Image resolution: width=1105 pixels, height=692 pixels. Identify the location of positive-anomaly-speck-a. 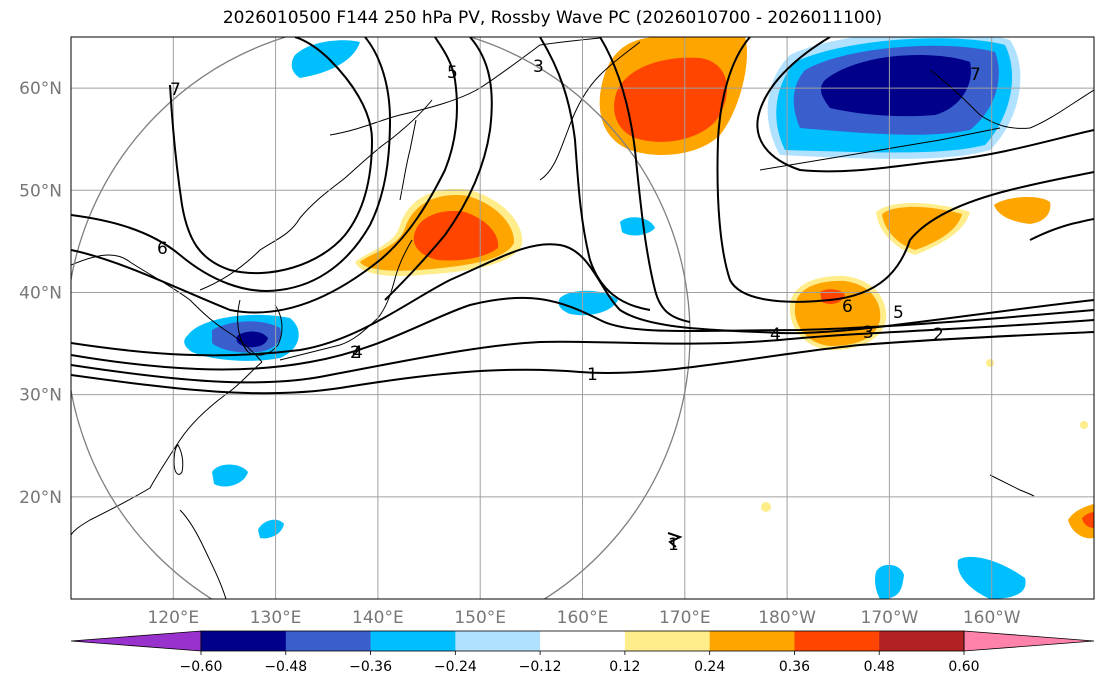
(766, 507).